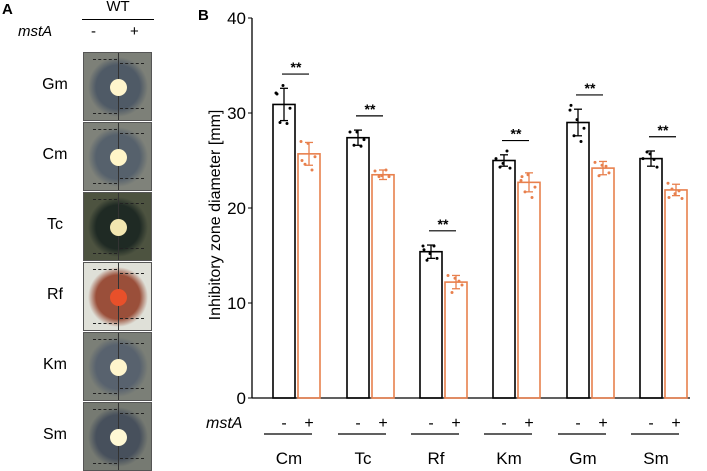  I want to click on bar-Rf-plus, so click(456, 340).